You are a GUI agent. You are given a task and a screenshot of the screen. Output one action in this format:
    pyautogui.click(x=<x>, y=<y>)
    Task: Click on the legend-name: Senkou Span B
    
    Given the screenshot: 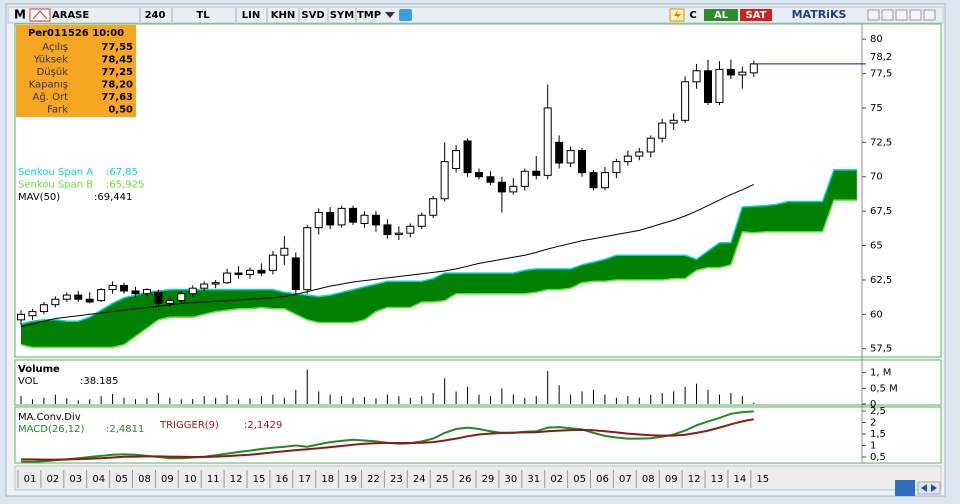 What is the action you would take?
    pyautogui.click(x=55, y=185)
    